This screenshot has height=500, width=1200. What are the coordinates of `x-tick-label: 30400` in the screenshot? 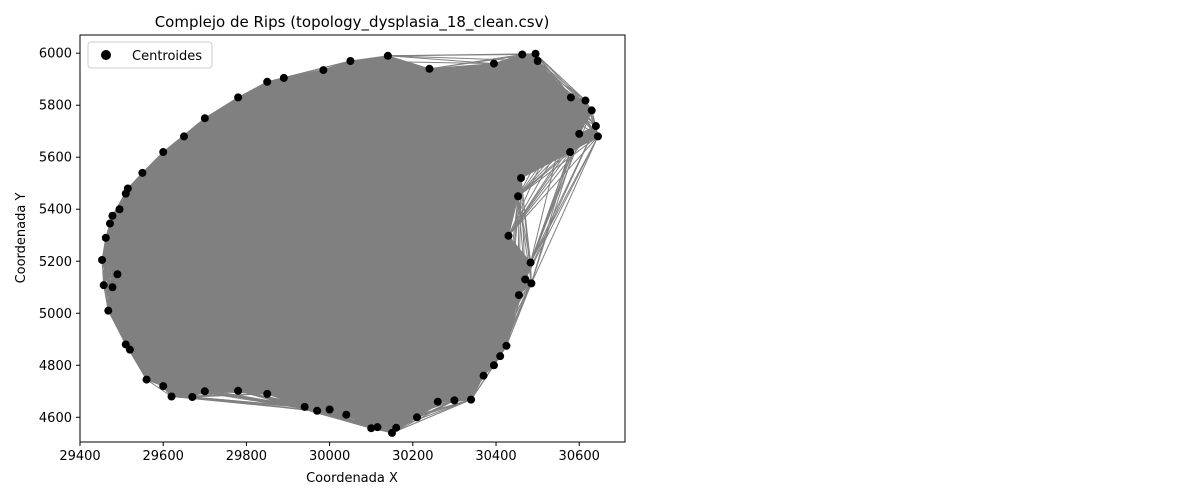 It's located at (495, 456).